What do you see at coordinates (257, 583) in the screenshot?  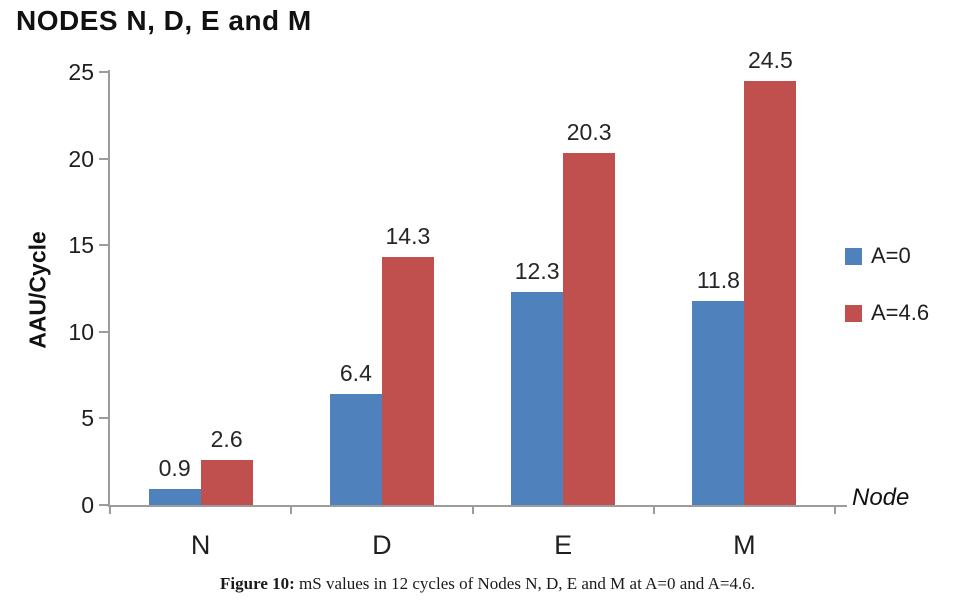 I see `caption-label: Figure 10:` at bounding box center [257, 583].